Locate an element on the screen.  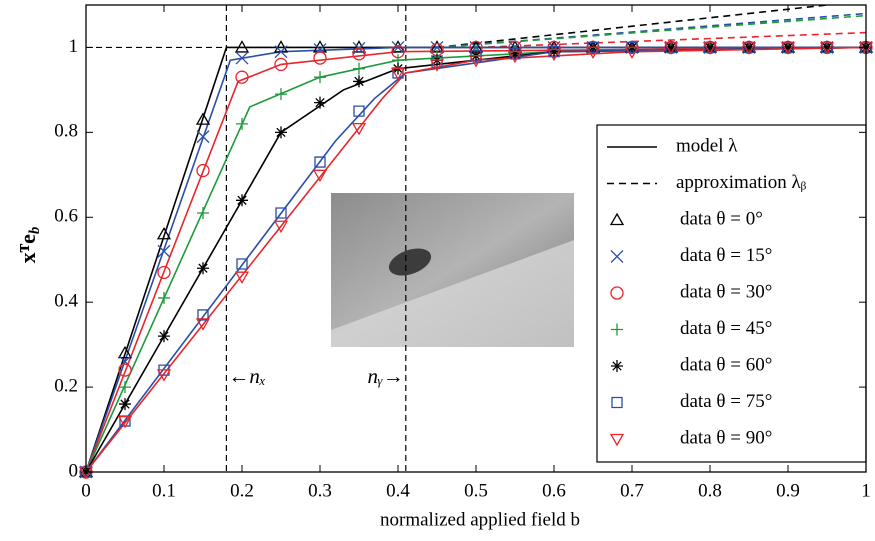
legend-label: data θ = 45° is located at coordinates (726, 328).